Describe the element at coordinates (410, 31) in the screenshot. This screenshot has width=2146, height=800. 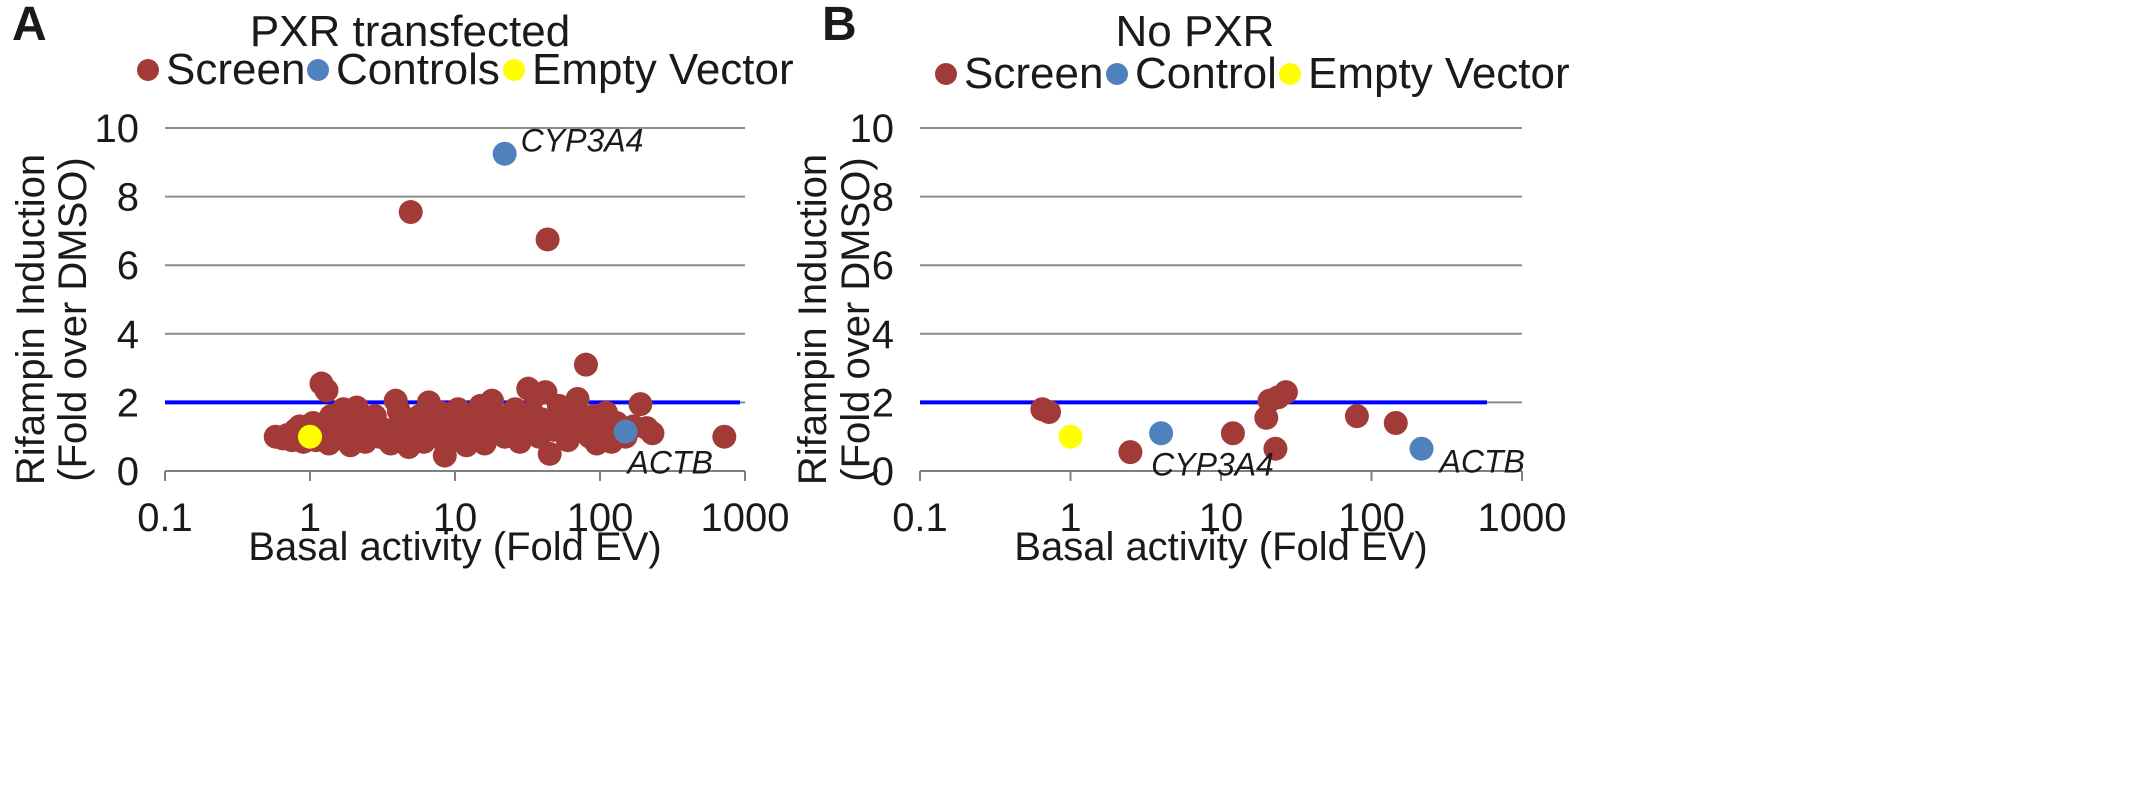
I see `chart-title: PXR transfected` at that location.